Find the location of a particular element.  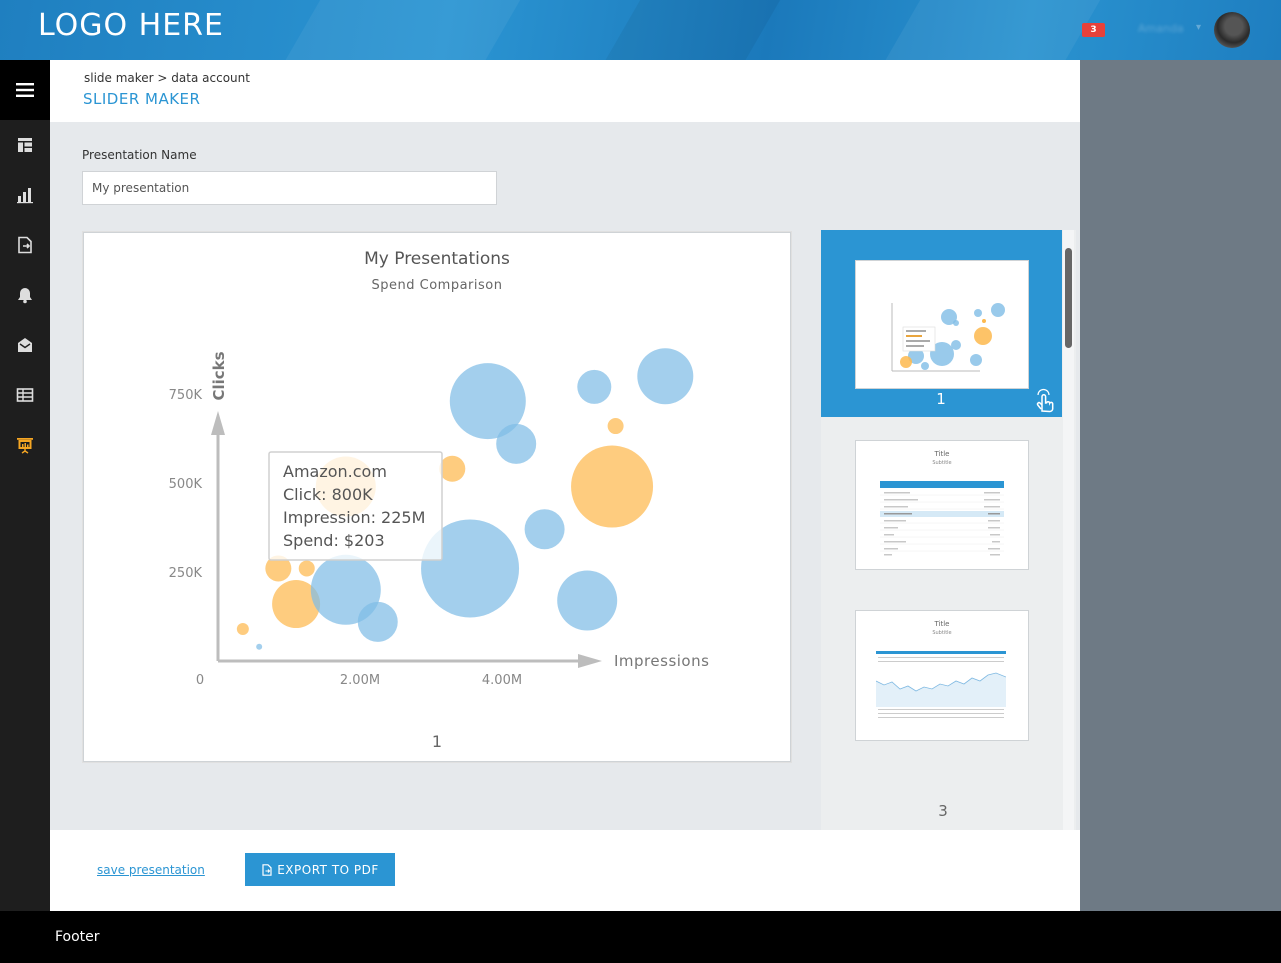

slide-subtitle: Spend Comparison is located at coordinates (437, 285).